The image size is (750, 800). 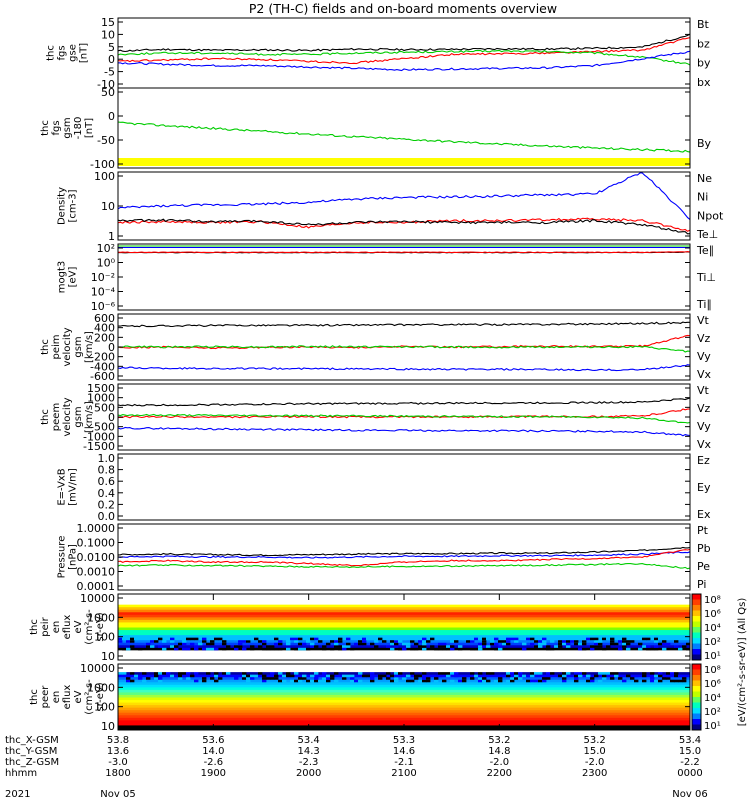 I want to click on y-label-line: eflux, so click(x=67, y=697).